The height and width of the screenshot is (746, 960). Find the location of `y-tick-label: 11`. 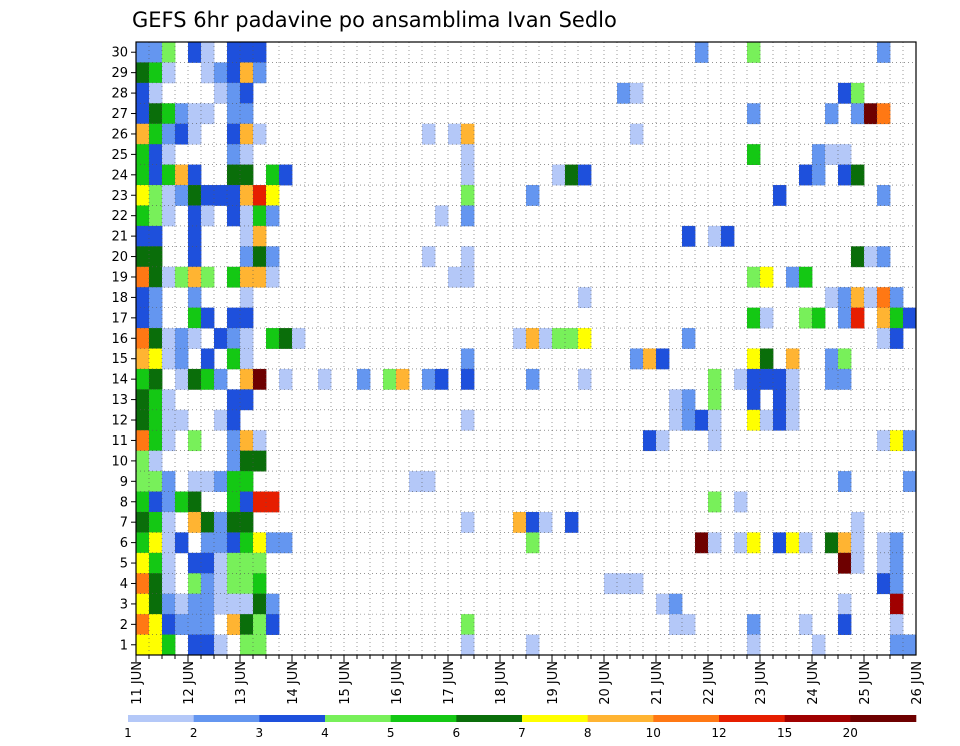

y-tick-label: 11 is located at coordinates (119, 441).